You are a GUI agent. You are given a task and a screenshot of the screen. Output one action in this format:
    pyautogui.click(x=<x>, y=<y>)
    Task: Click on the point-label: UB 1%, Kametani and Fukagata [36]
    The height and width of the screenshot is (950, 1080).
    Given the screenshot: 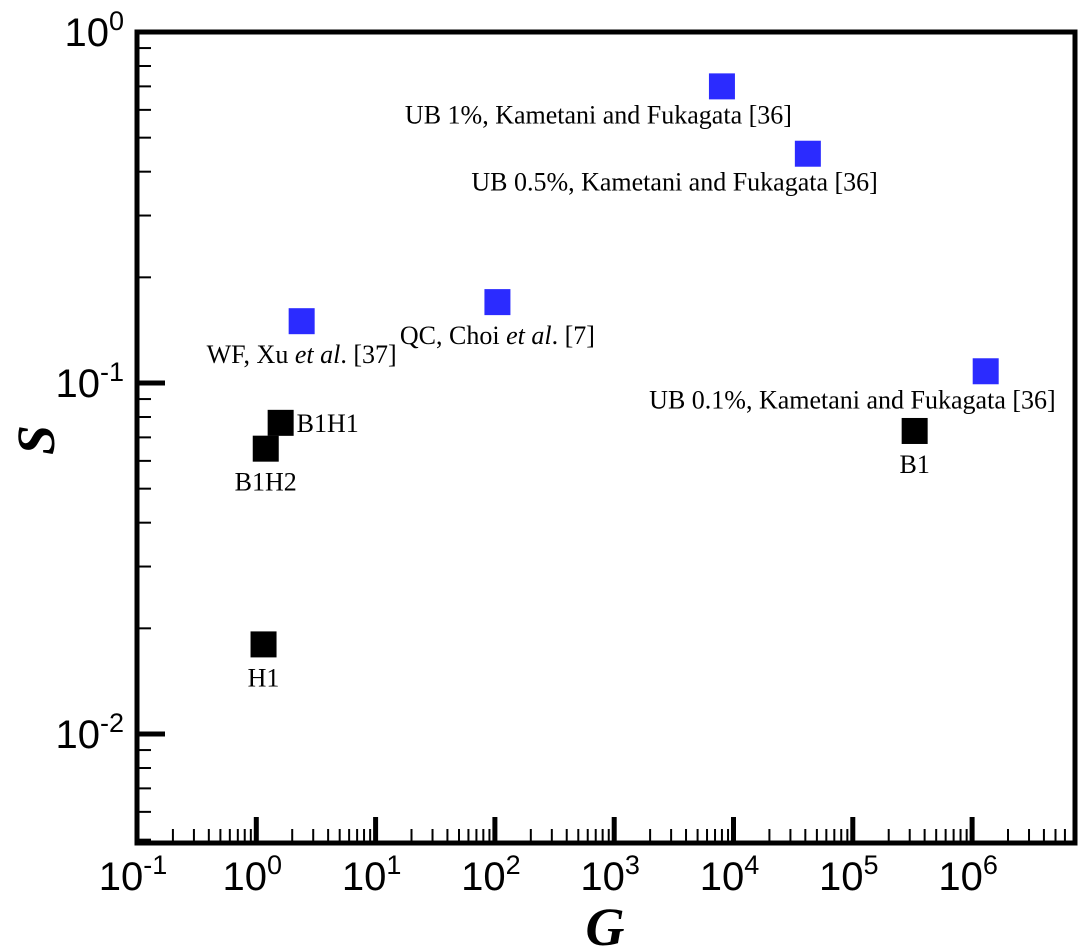 What is the action you would take?
    pyautogui.click(x=598, y=114)
    